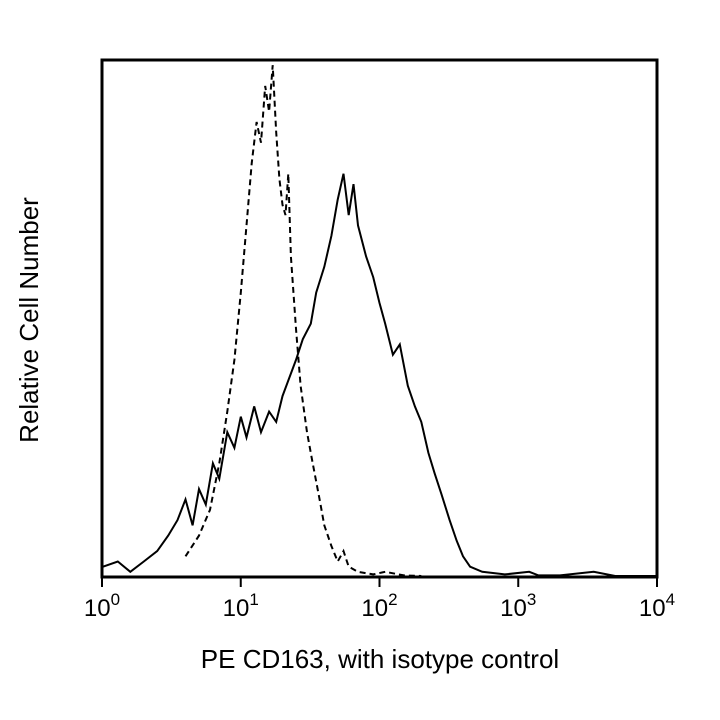 The width and height of the screenshot is (720, 720). I want to click on x-axis-title: PE CD163, with isotype control, so click(380, 659).